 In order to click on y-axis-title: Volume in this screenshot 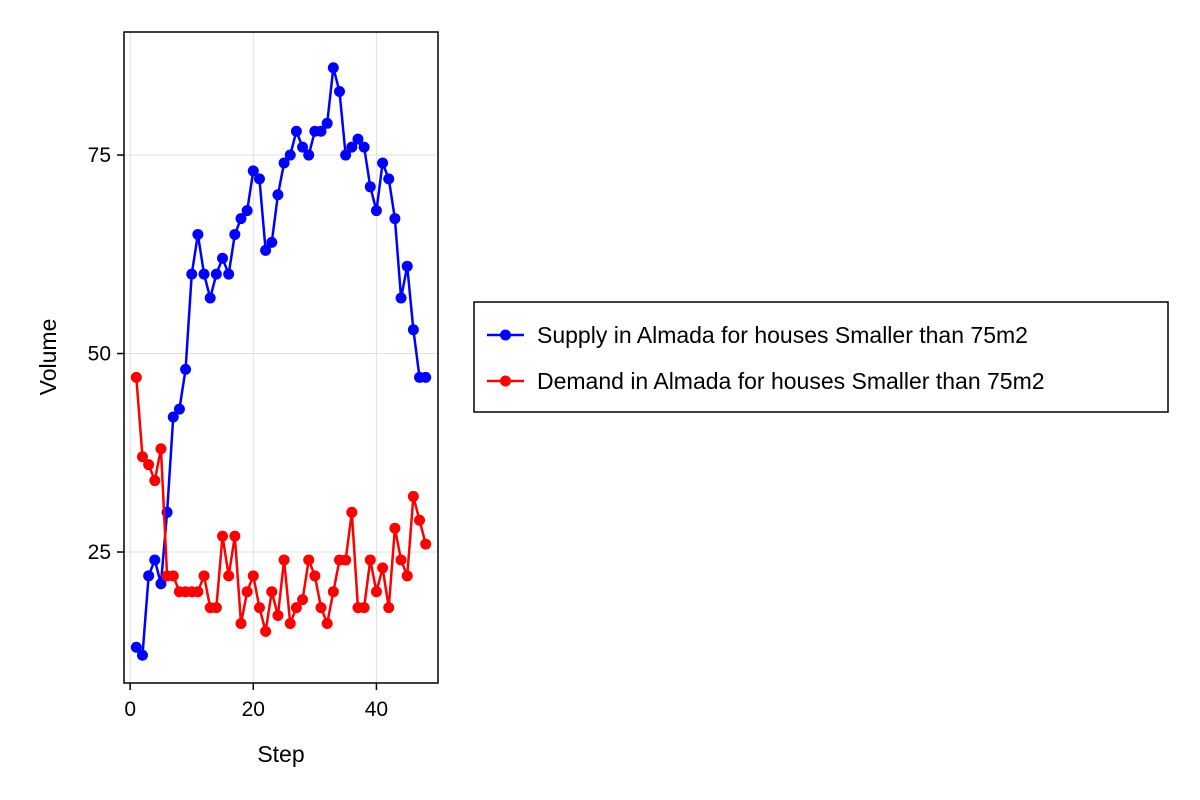, I will do `click(48, 357)`.